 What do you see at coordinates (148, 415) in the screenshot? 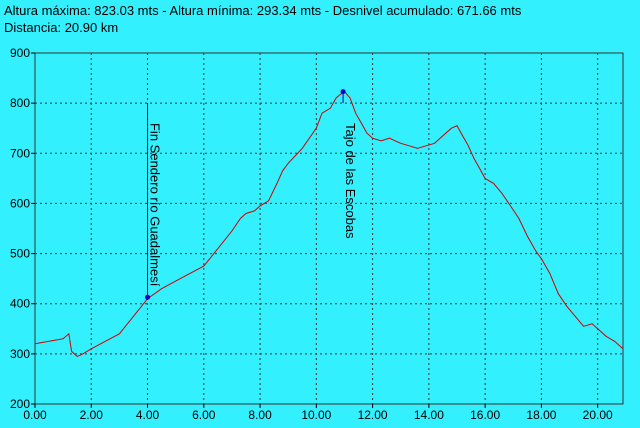
I see `x-tick-label: 4.00` at bounding box center [148, 415].